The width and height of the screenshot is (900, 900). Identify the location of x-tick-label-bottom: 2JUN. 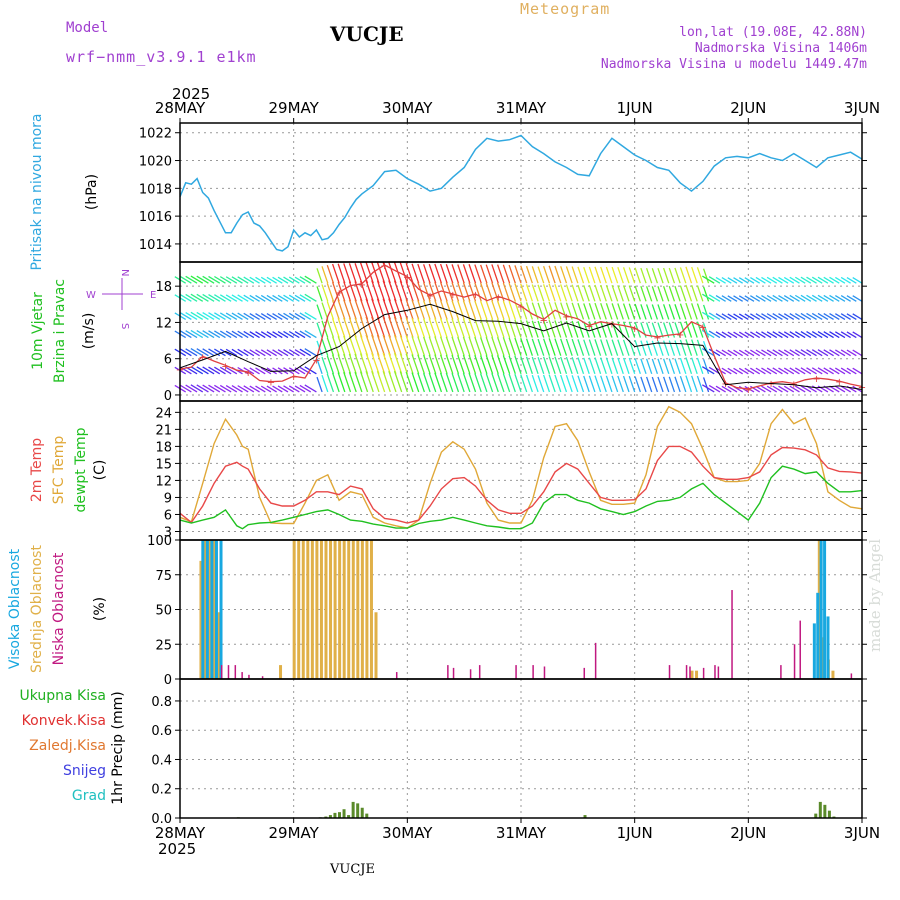
(748, 833).